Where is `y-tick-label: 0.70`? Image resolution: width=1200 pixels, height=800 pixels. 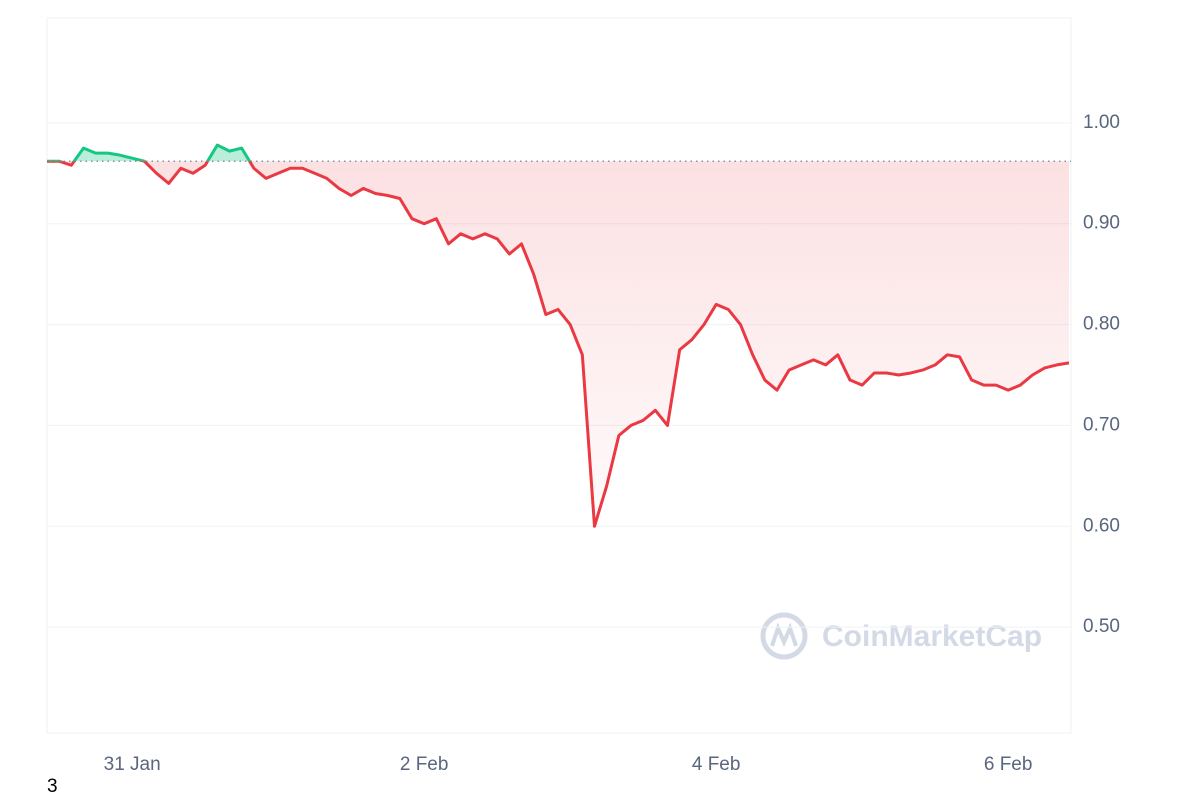
y-tick-label: 0.70 is located at coordinates (1101, 424).